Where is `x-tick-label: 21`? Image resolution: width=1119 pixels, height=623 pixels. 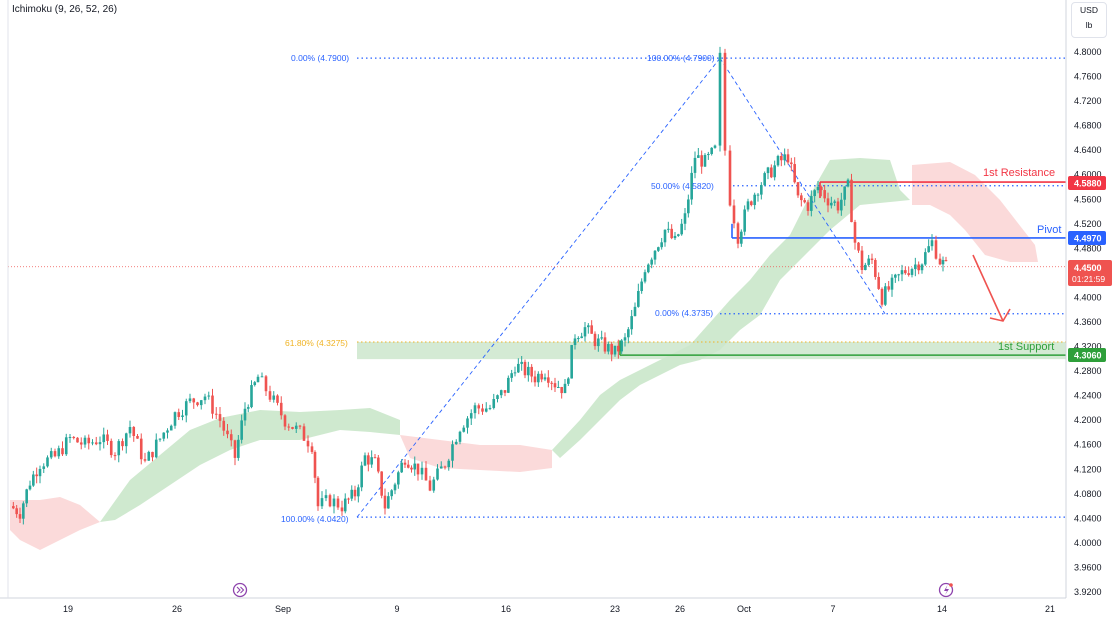 x-tick-label: 21 is located at coordinates (1050, 609).